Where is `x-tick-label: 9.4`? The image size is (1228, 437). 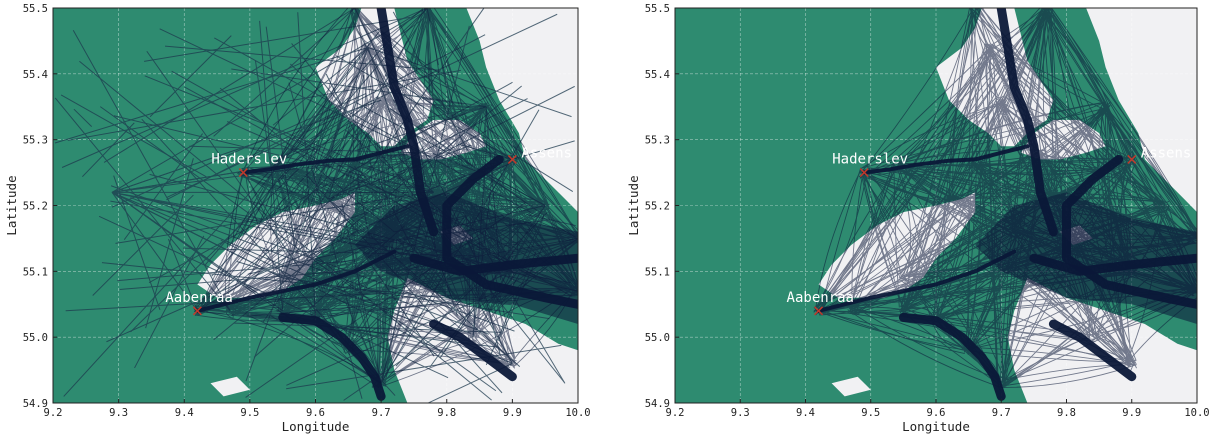
x-tick-label: 9.4 is located at coordinates (184, 413).